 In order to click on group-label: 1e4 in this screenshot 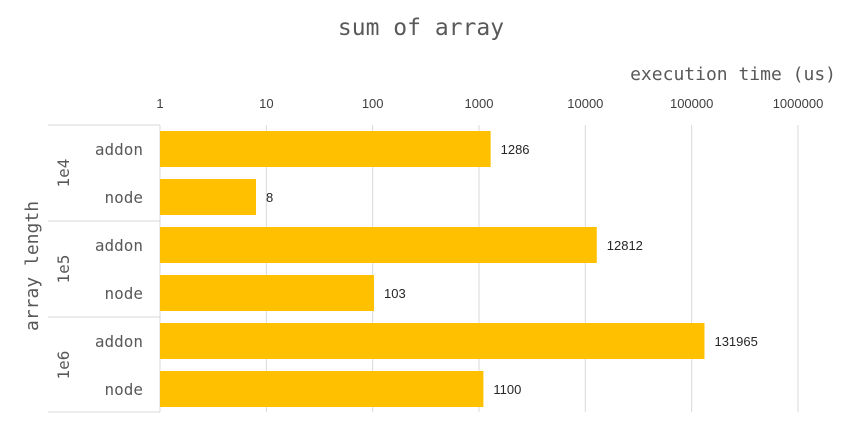, I will do `click(63, 173)`.